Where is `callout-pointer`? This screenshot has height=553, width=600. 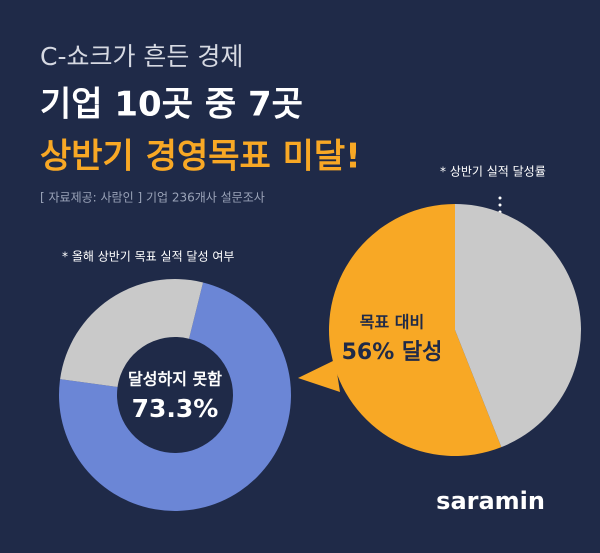
callout-pointer is located at coordinates (319, 376).